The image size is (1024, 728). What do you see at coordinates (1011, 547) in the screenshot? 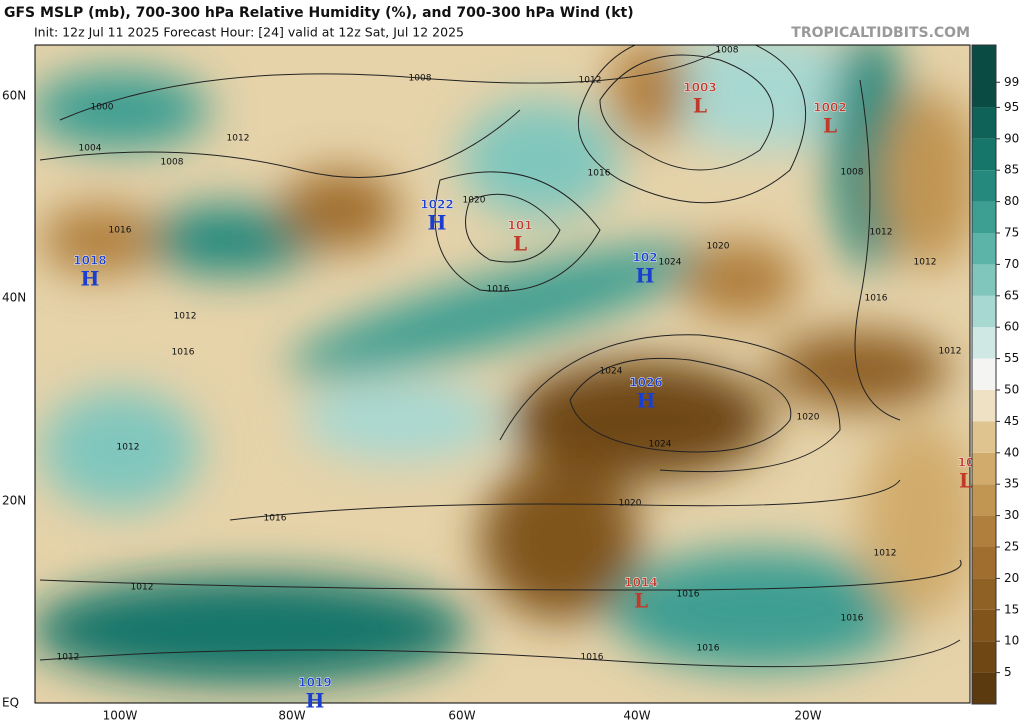
I see `colorbar-tick-label: 25` at bounding box center [1011, 547].